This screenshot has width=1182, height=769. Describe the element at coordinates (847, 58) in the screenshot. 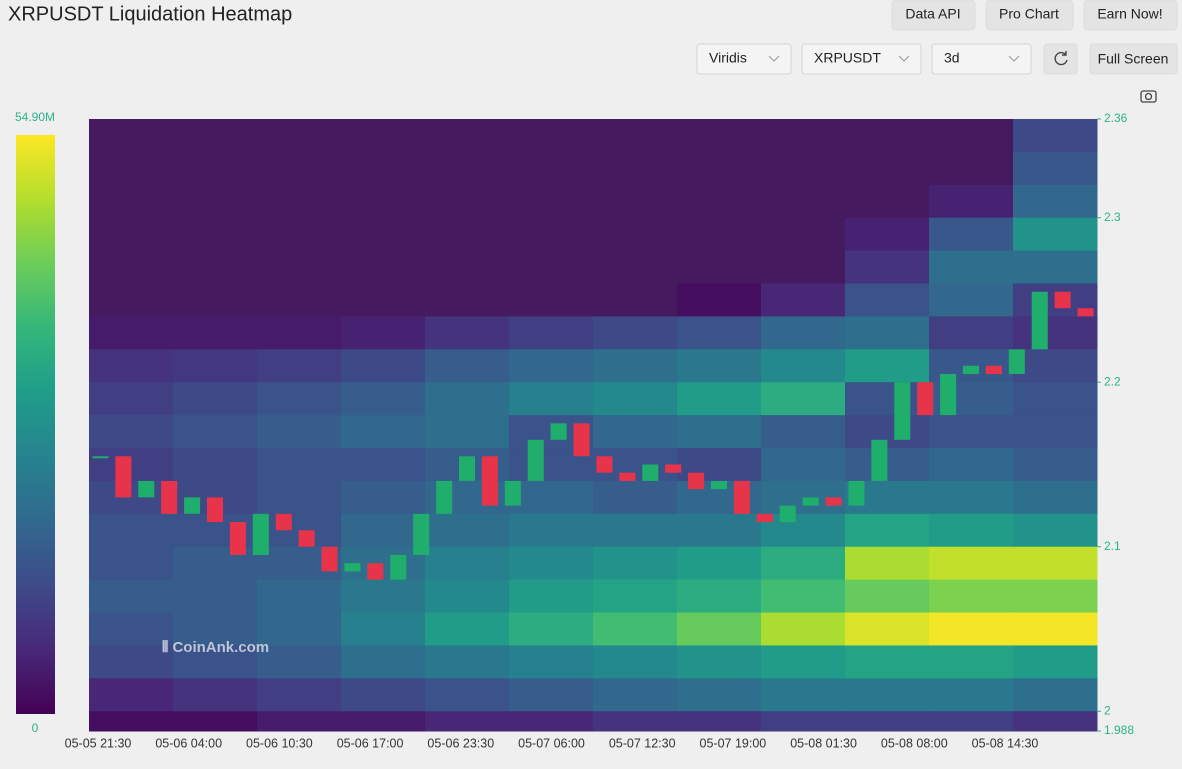

I see `select-value: XRPUSDT` at that location.